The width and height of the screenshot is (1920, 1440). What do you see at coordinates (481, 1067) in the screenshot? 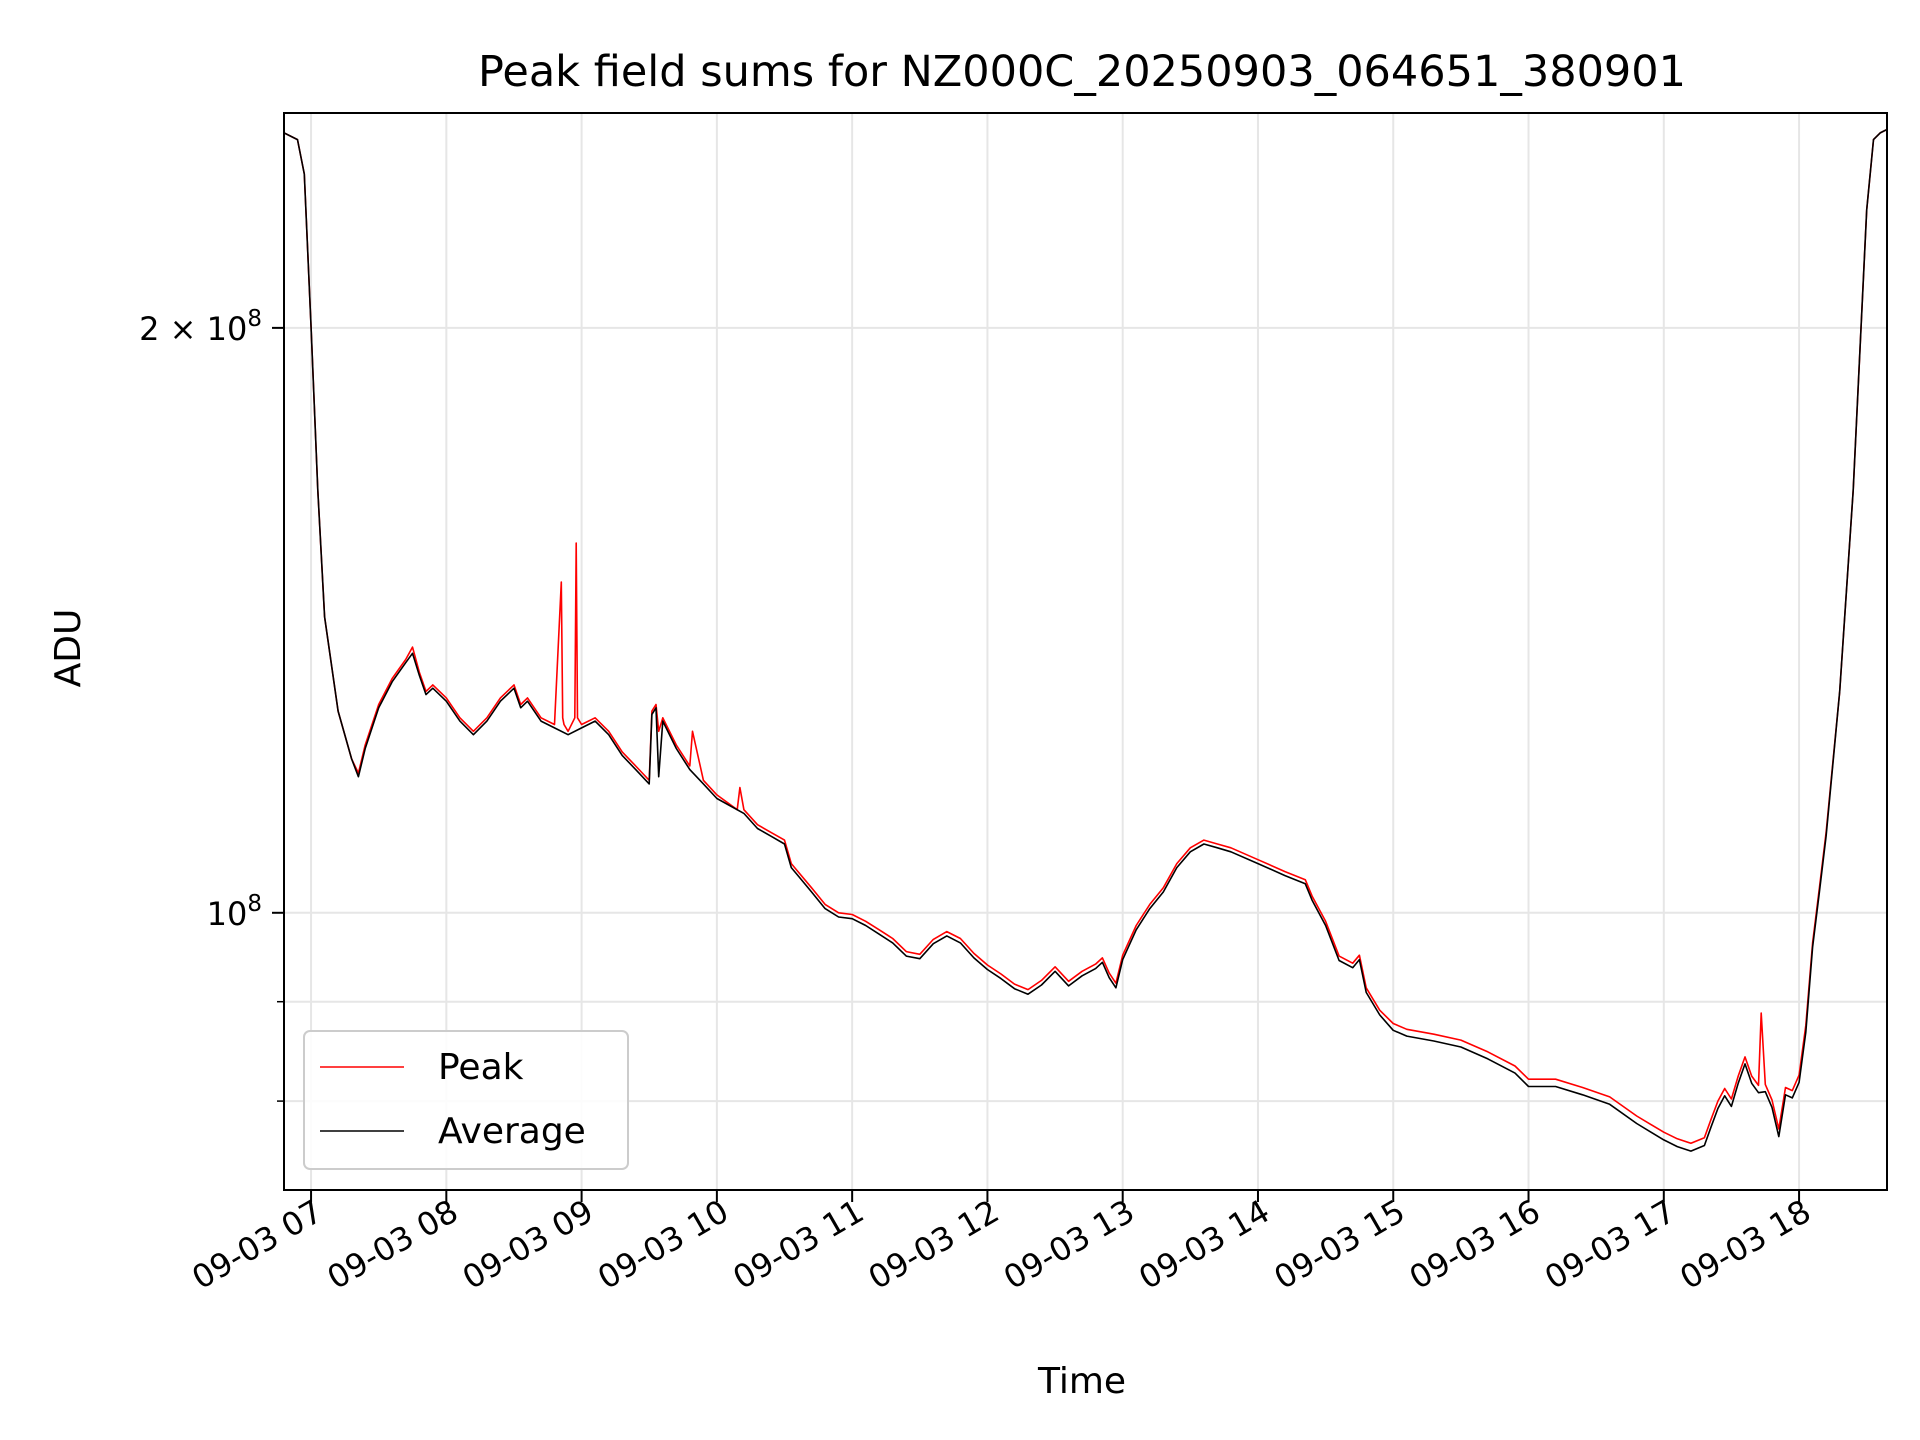
I see `legend-label-peak: Peak` at bounding box center [481, 1067].